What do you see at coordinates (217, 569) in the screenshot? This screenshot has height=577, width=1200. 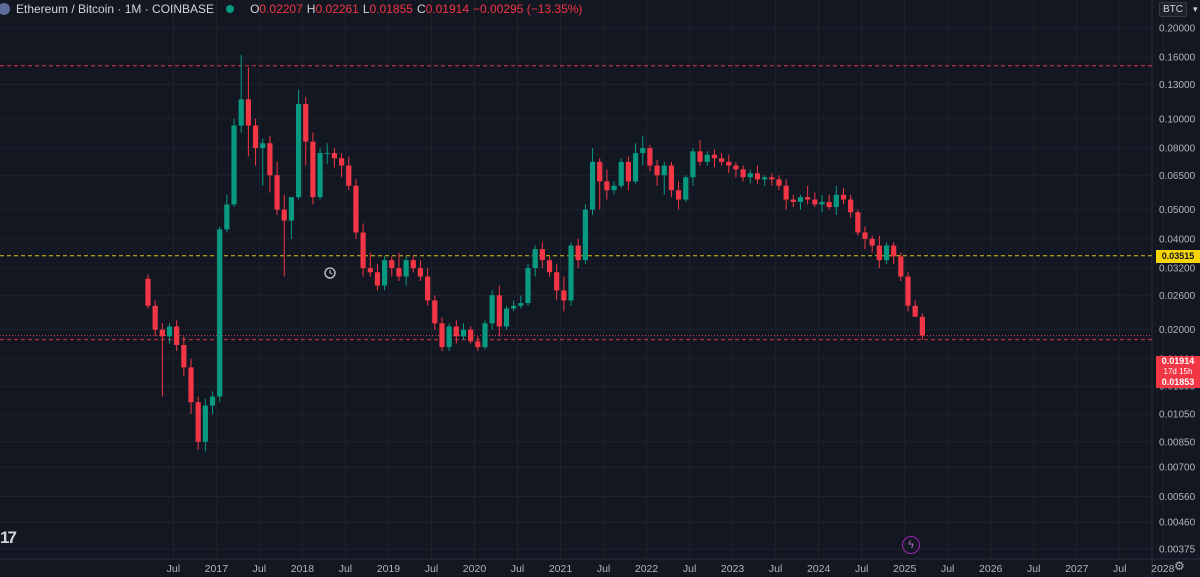 I see `x-tick-label: 2017` at bounding box center [217, 569].